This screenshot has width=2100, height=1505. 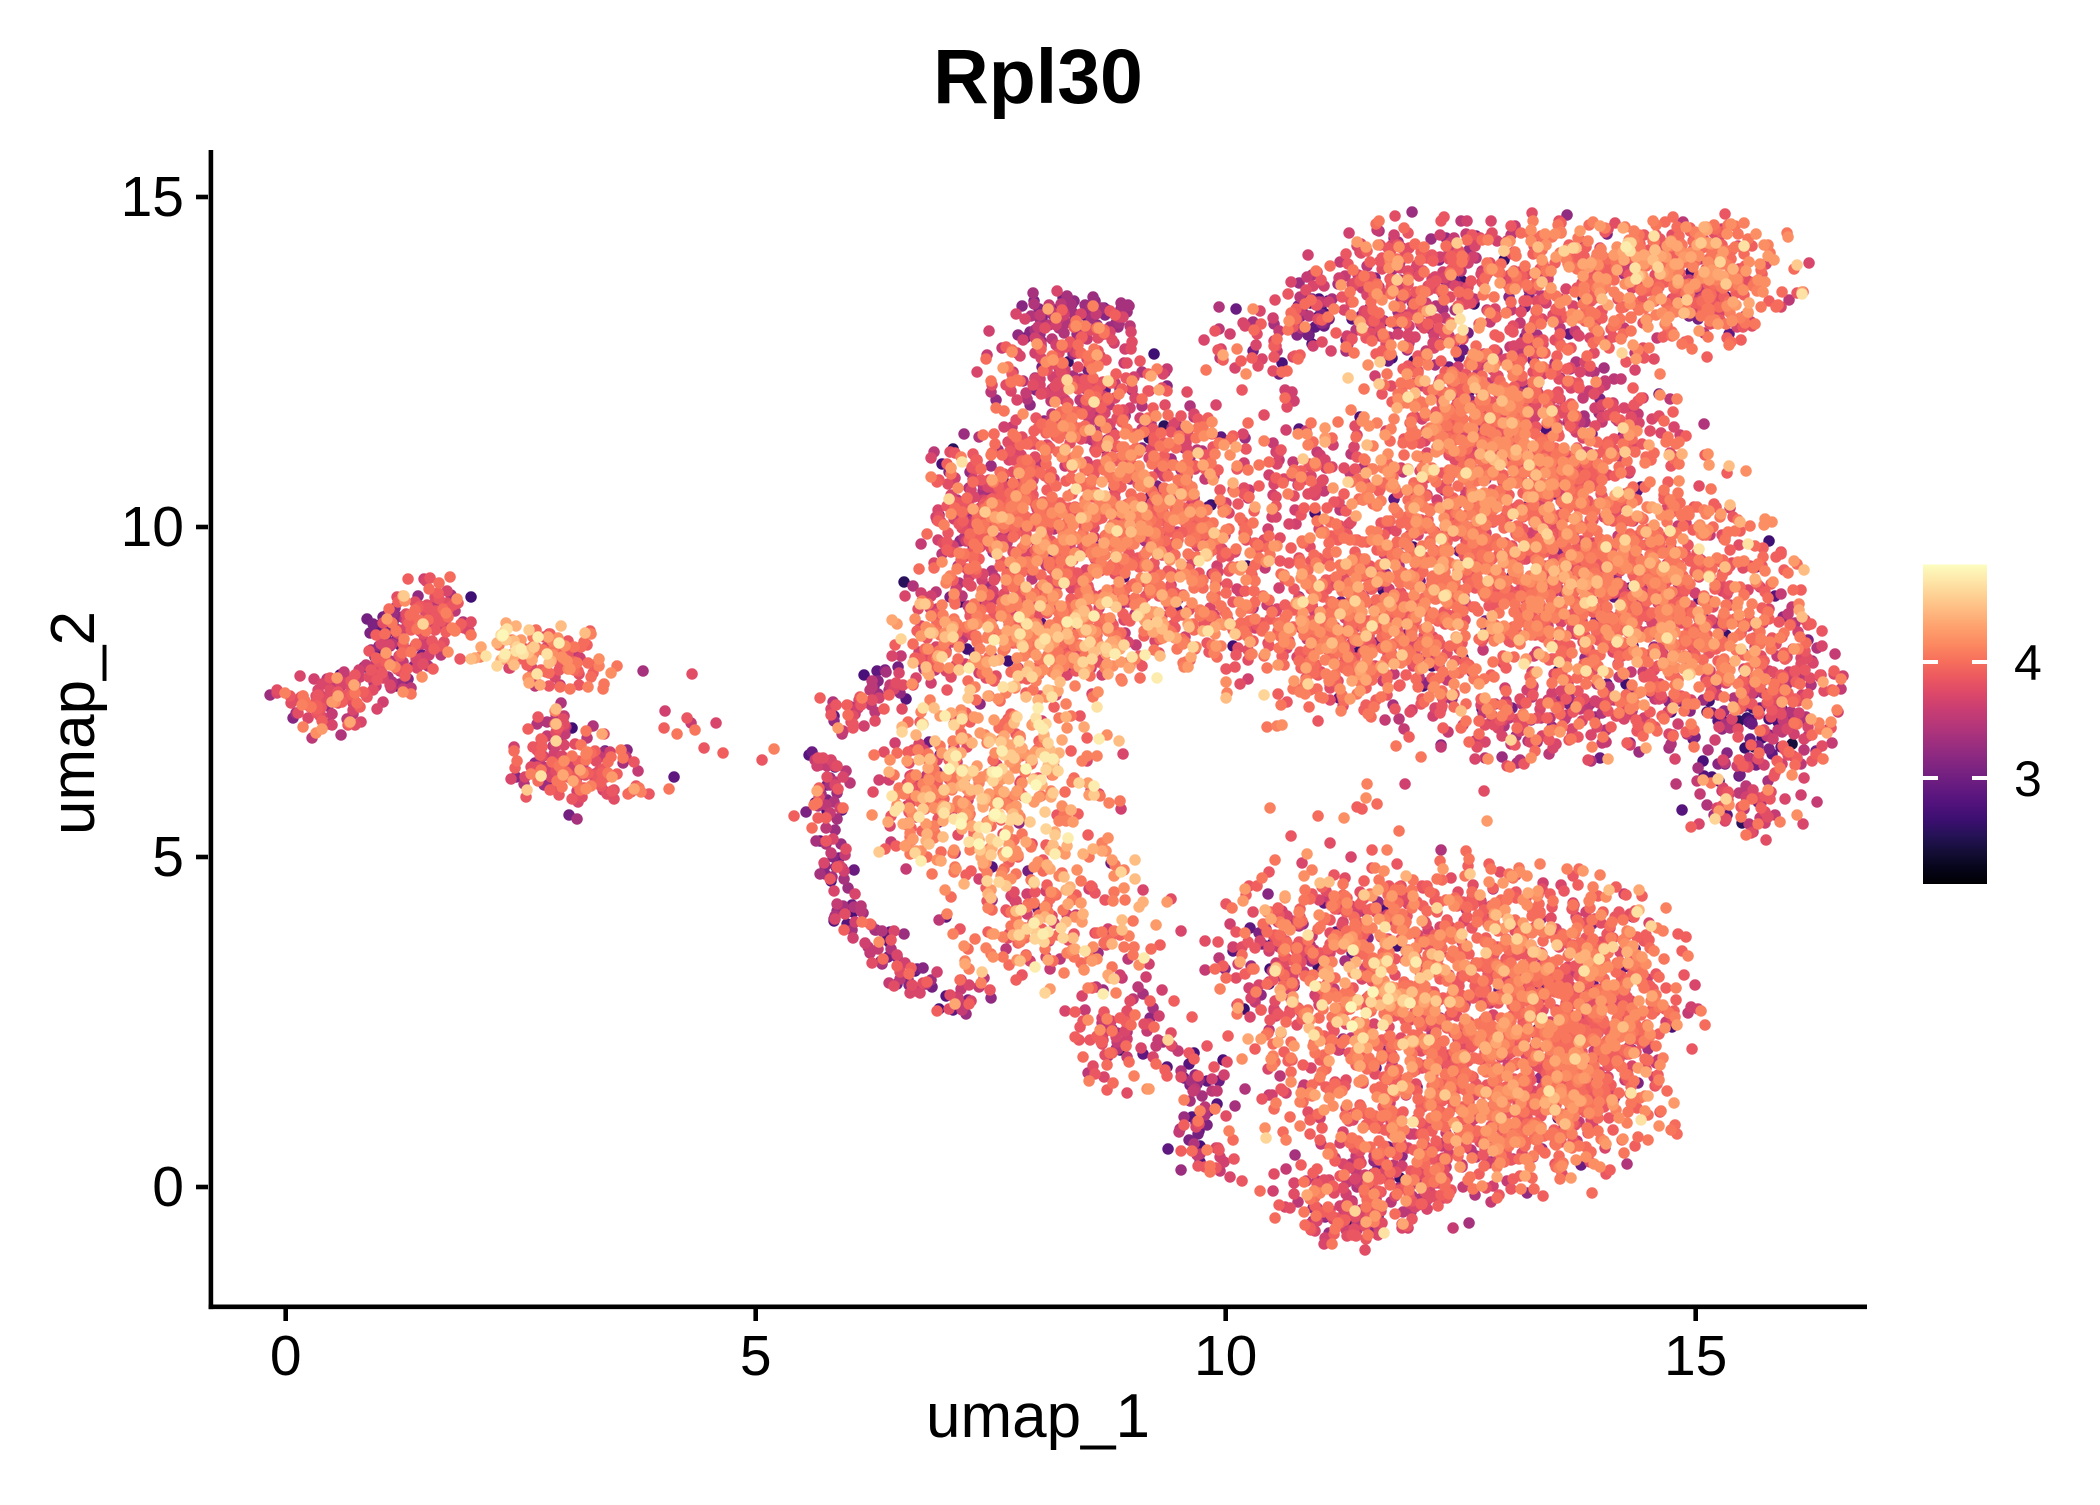 I want to click on svg-text: umap_2, so click(x=73, y=723).